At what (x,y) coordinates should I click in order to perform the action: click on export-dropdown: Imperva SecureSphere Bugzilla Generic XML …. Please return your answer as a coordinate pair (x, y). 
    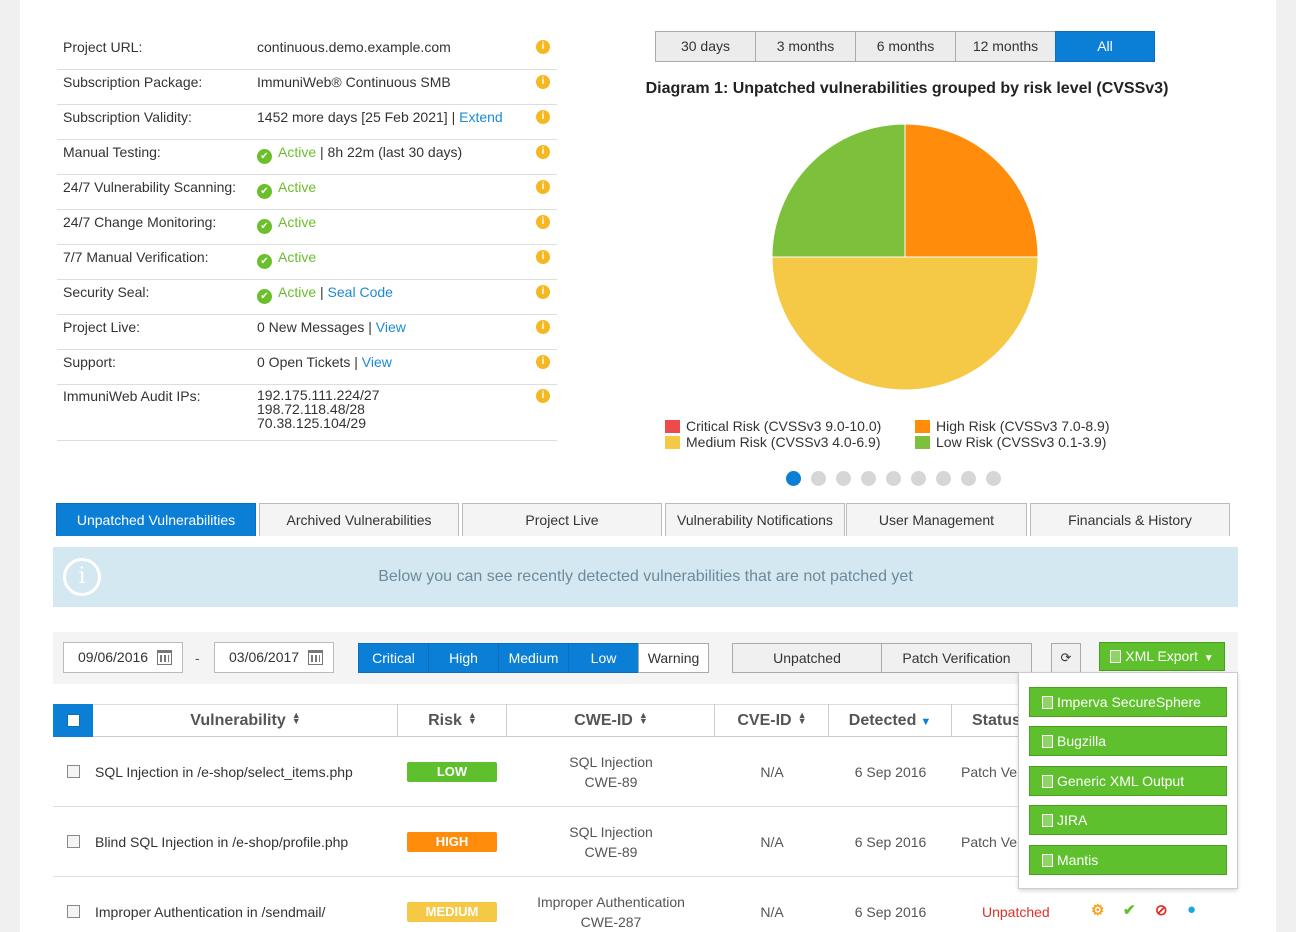
    Looking at the image, I should click on (1128, 780).